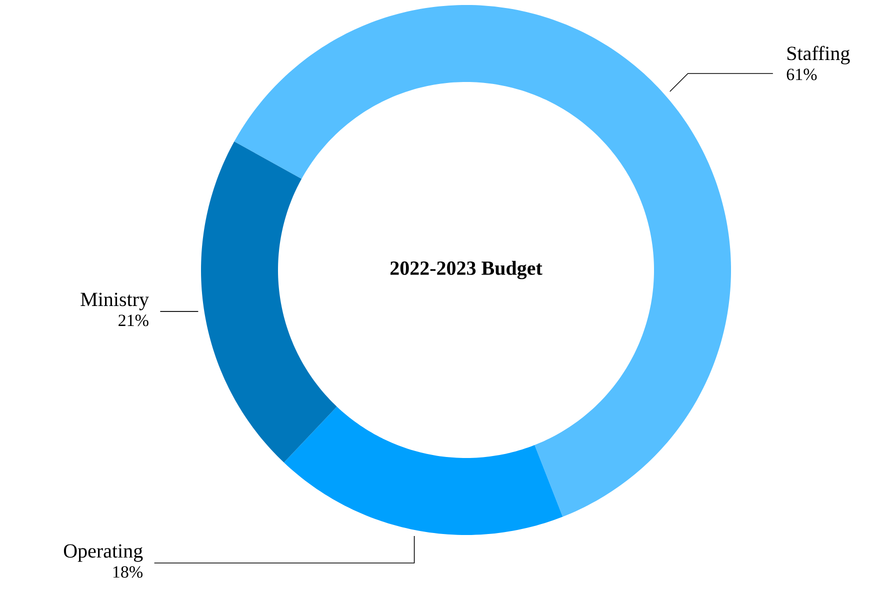  What do you see at coordinates (103, 553) in the screenshot?
I see `slice-label: Operating` at bounding box center [103, 553].